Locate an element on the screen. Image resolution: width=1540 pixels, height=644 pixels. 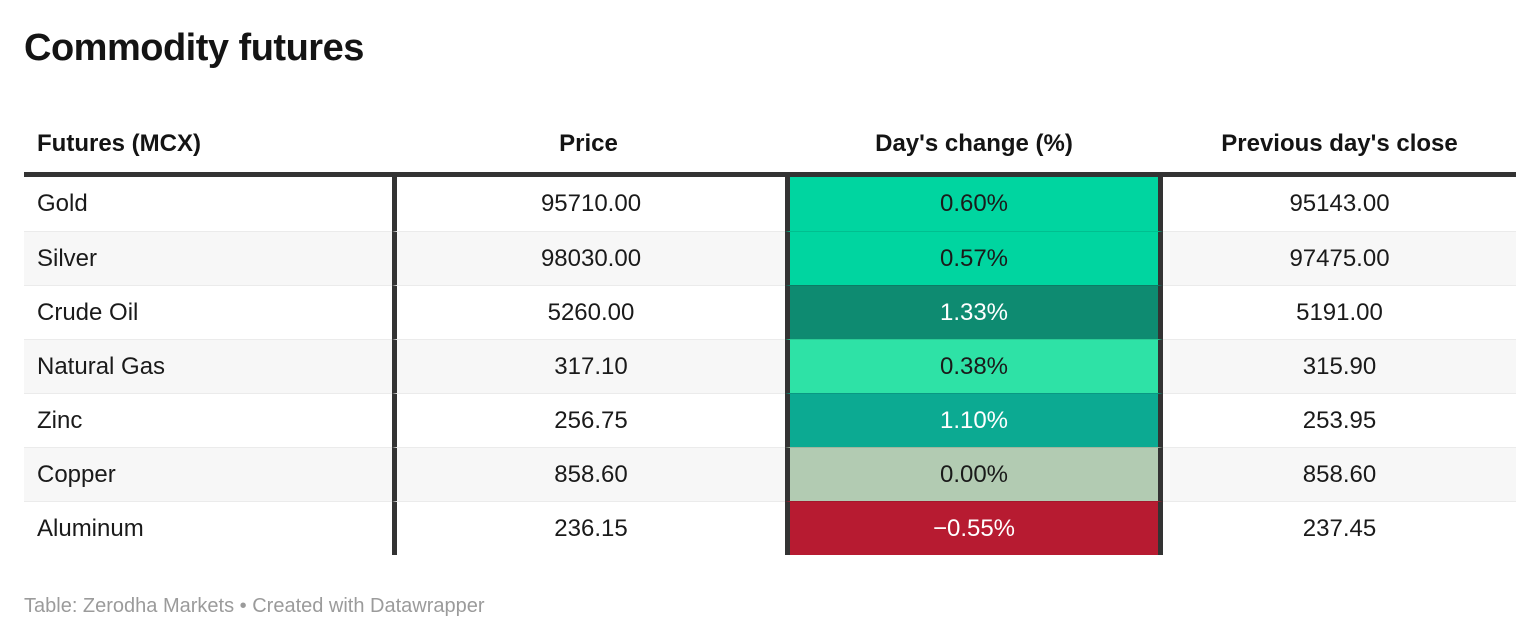
cell-prev-close: 315.90 is located at coordinates (1339, 366).